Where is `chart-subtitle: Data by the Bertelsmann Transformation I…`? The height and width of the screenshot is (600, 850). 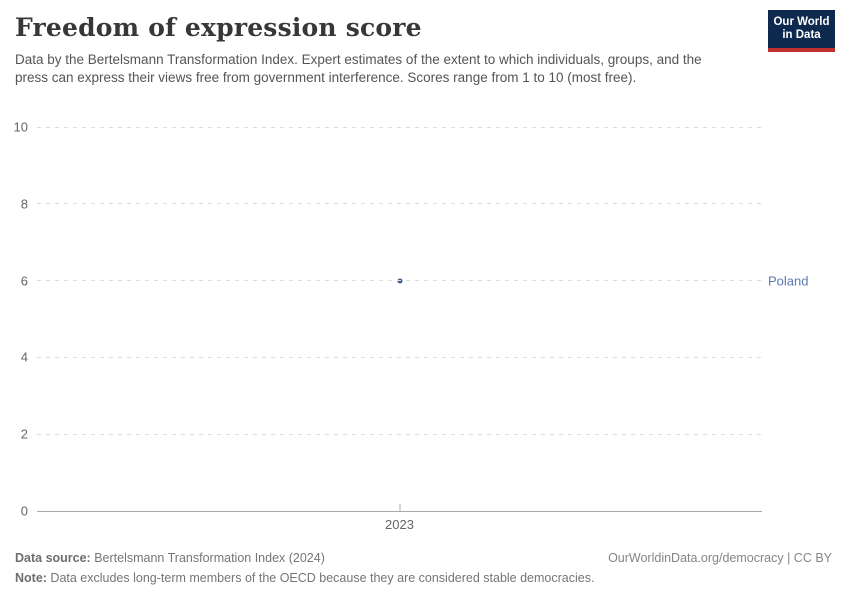
chart-subtitle: Data by the Bertelsmann Transformation I… is located at coordinates (358, 68).